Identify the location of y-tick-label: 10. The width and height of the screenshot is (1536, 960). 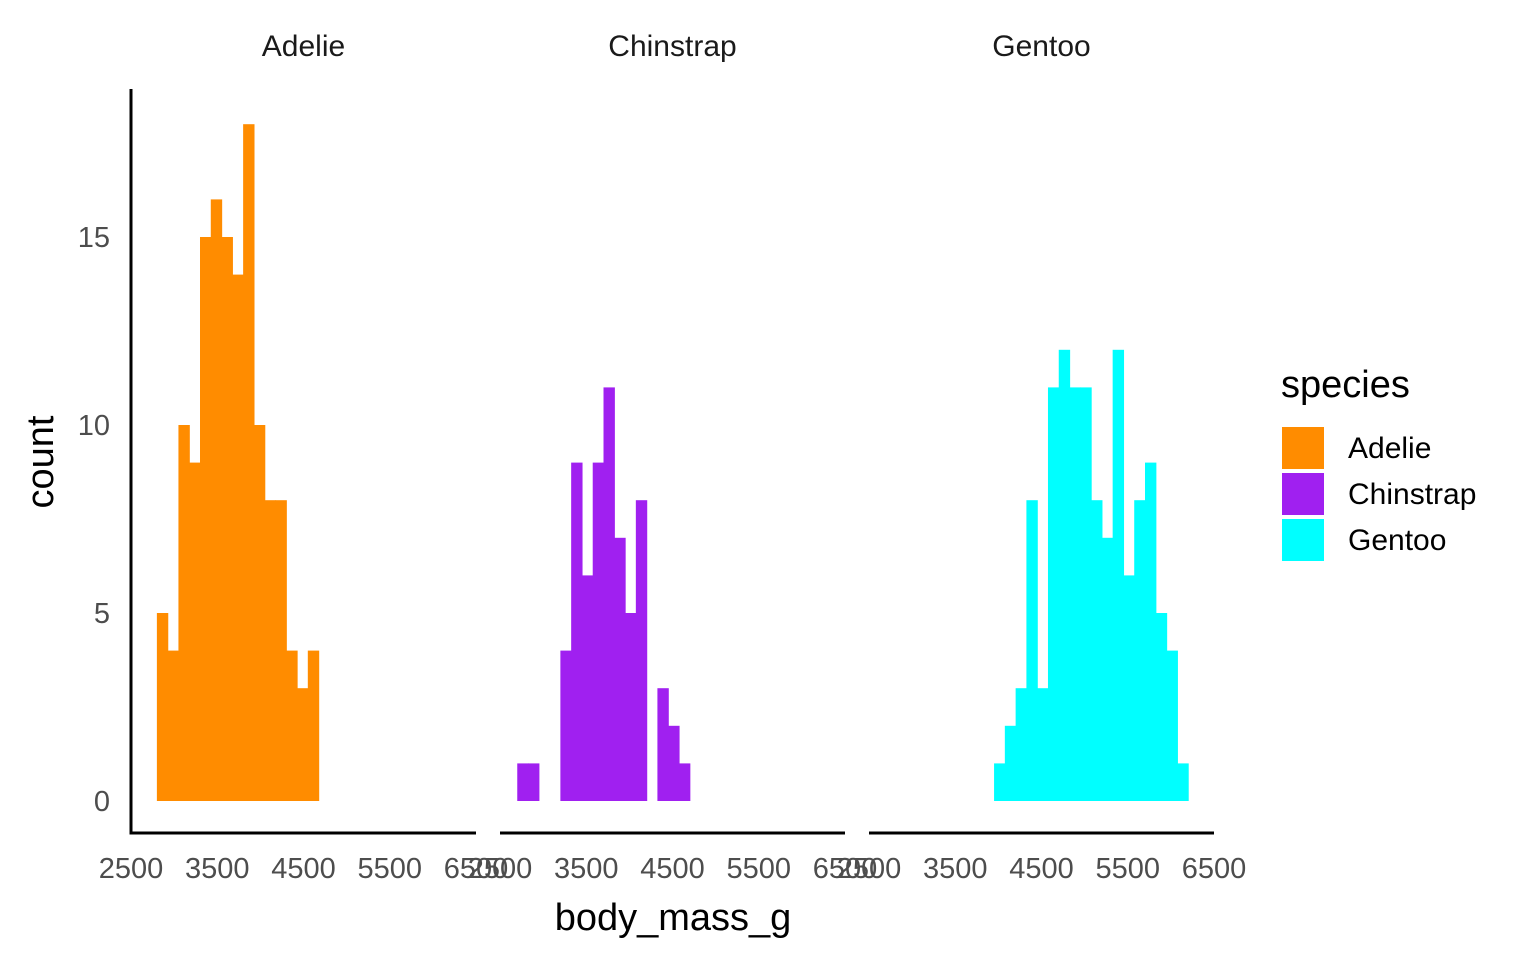
(94, 426).